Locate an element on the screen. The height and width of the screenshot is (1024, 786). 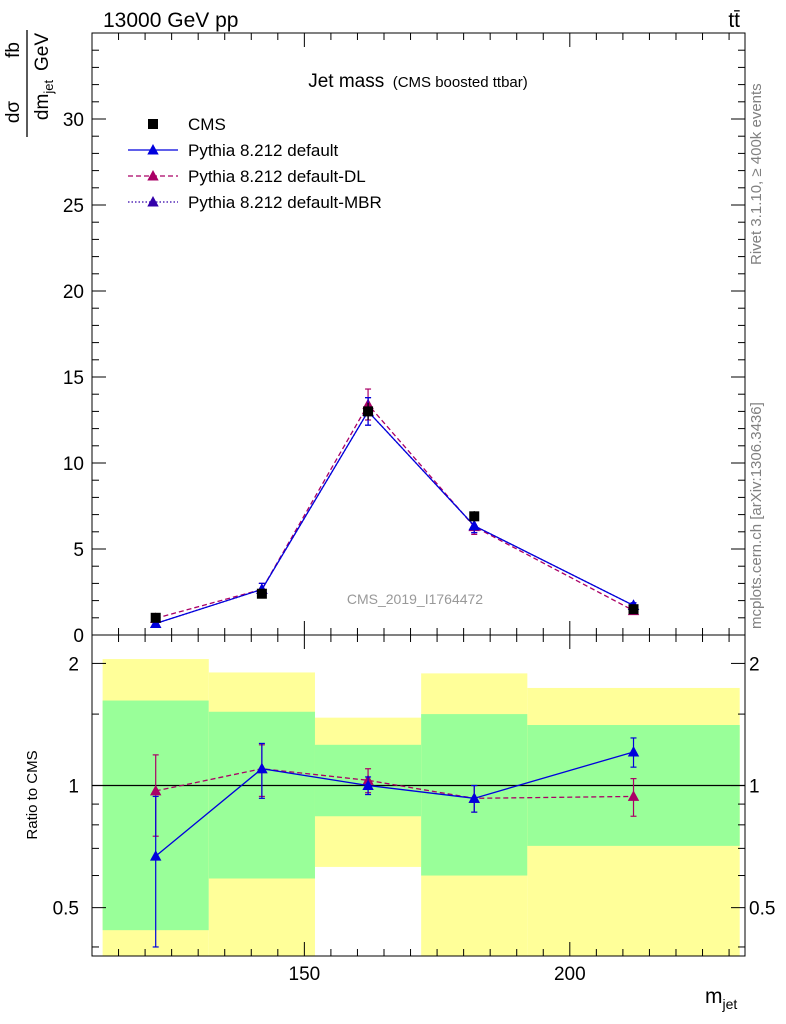
main-y-tick-label: 25 is located at coordinates (73, 206).